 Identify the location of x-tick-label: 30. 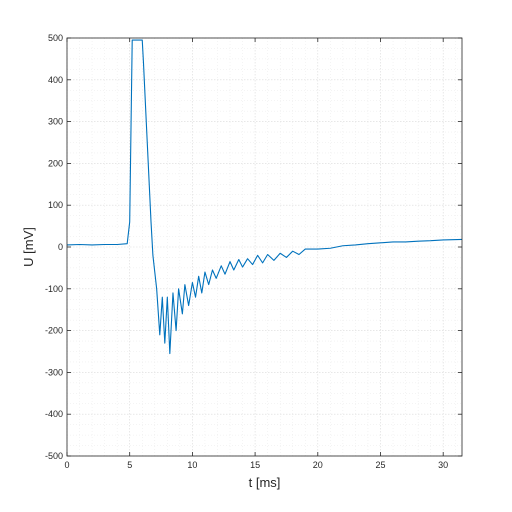
(443, 465).